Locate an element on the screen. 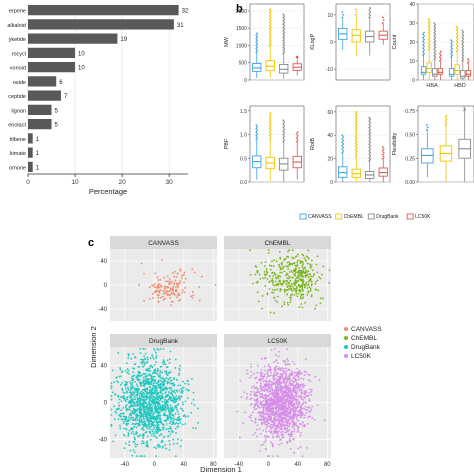  scatter-facet: LC50K-40 0 40 80 is located at coordinates (277, 401).